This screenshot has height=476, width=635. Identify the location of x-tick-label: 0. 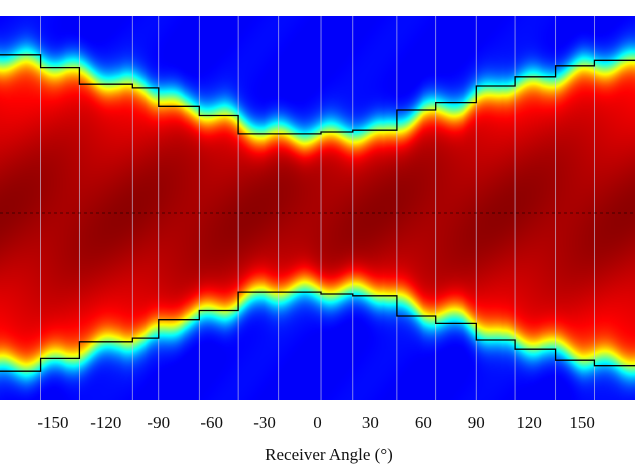
(317, 422).